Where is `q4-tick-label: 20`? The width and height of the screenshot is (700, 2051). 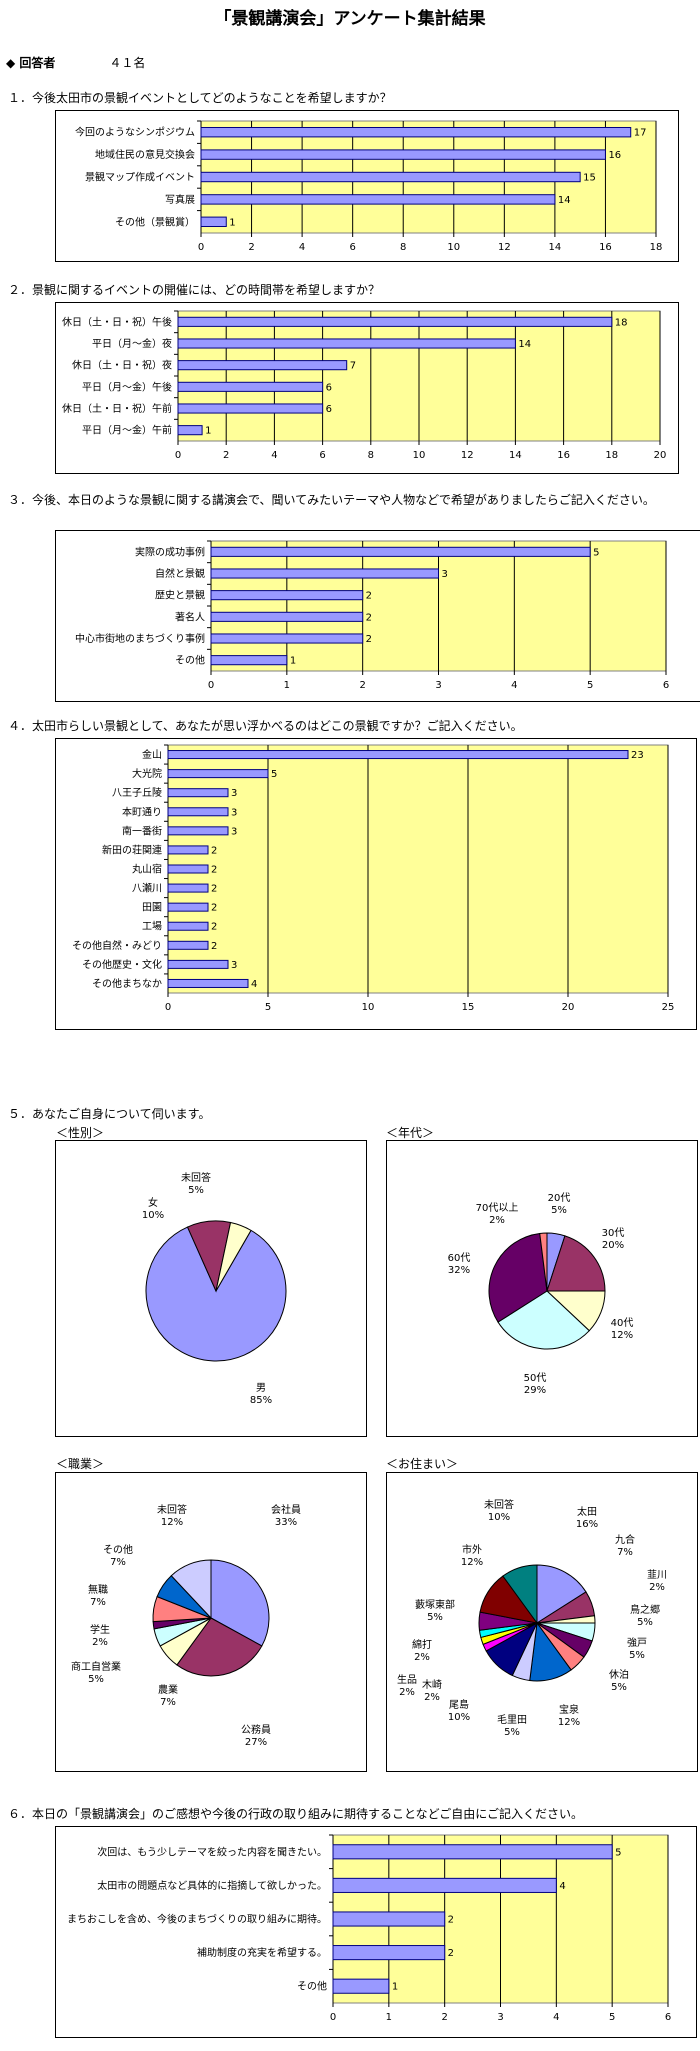 q4-tick-label: 20 is located at coordinates (568, 1007).